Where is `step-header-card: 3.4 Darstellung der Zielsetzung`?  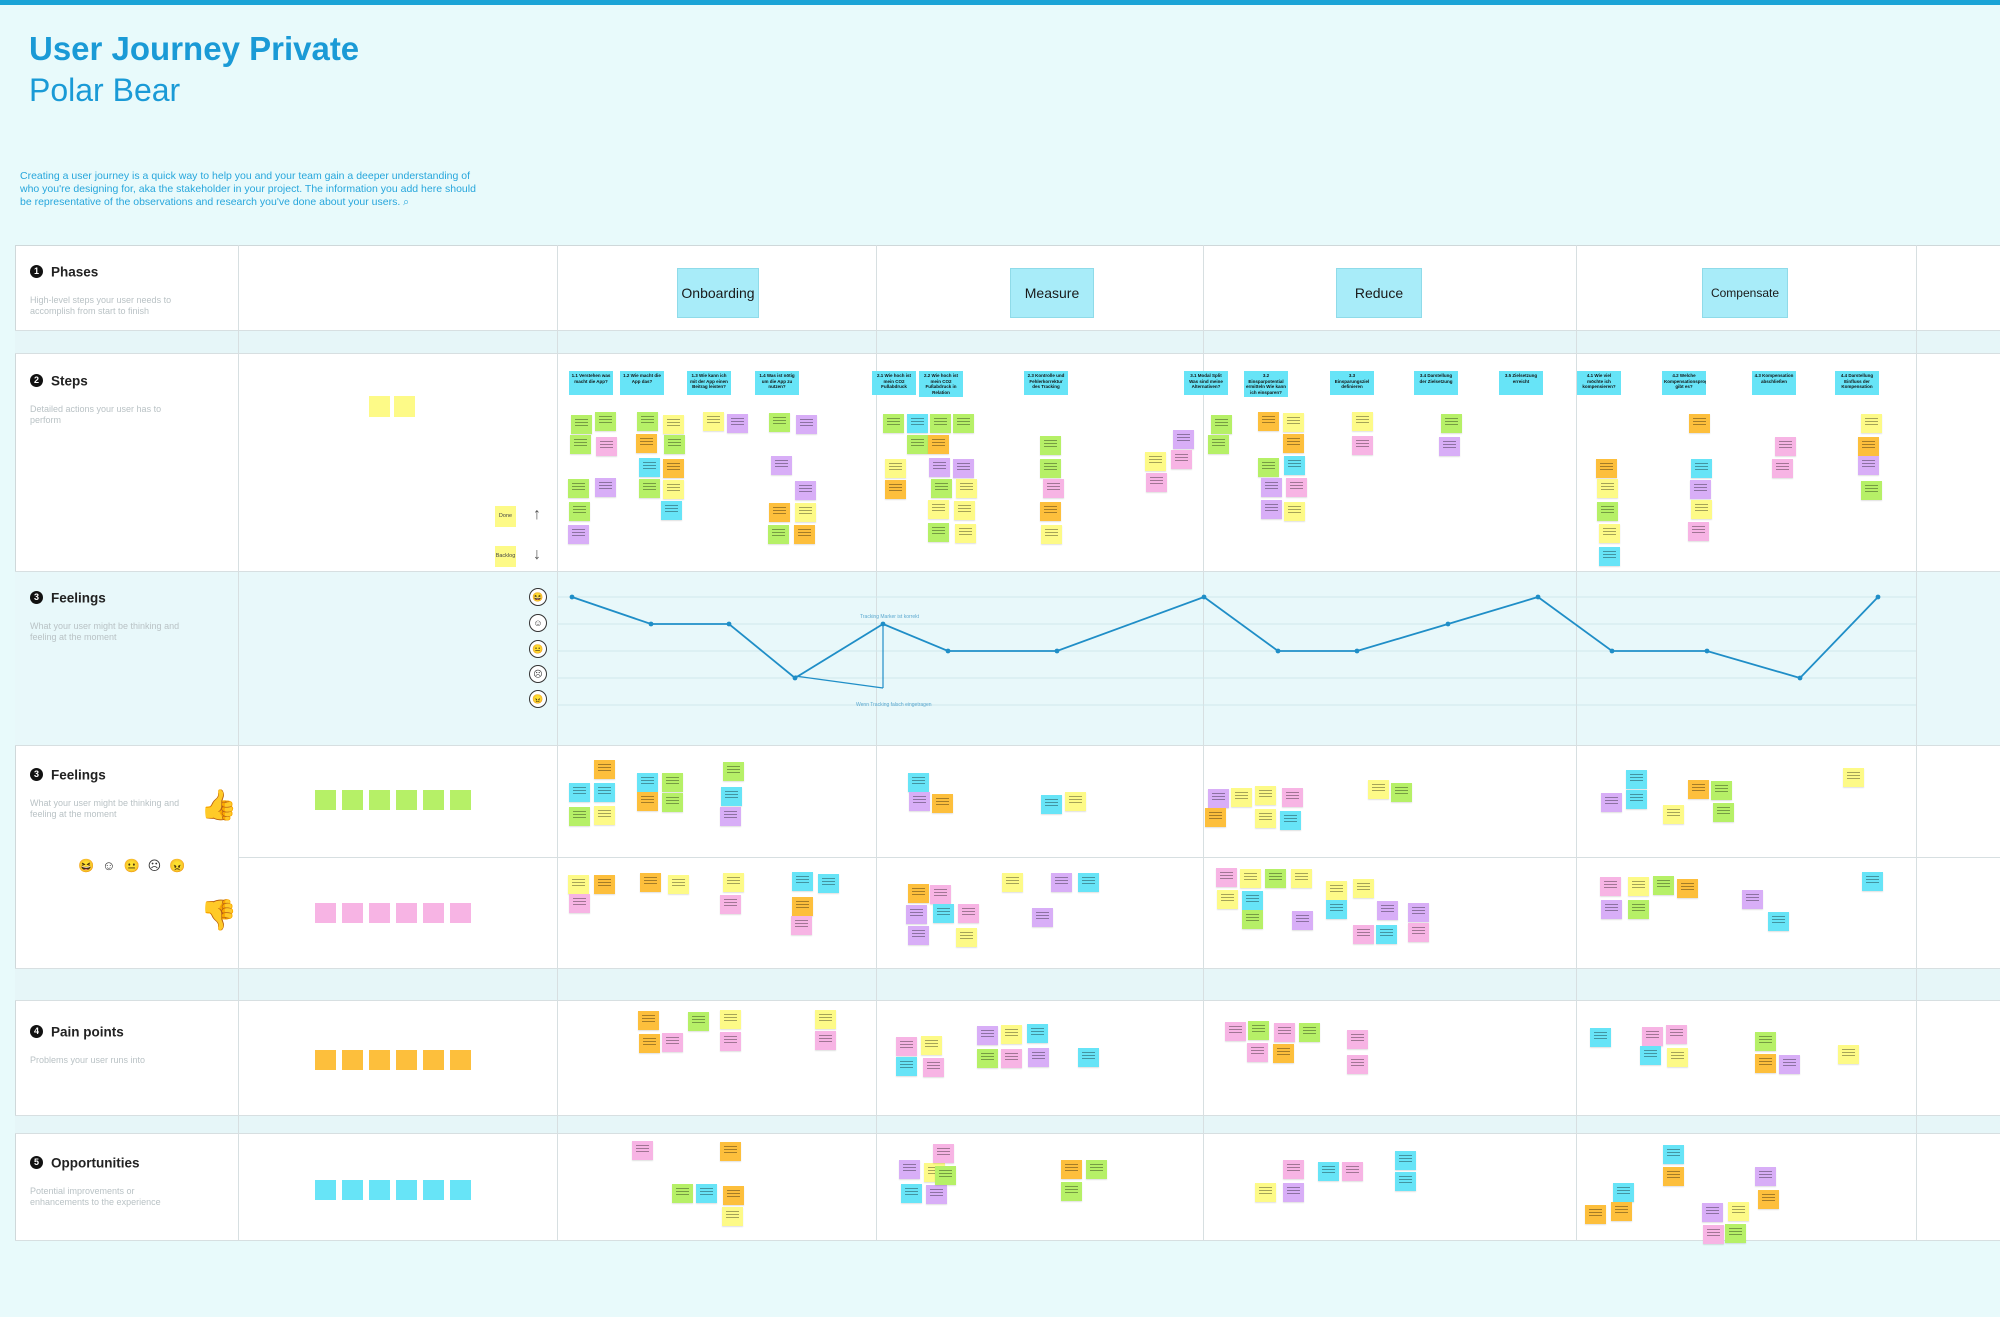
step-header-card: 3.4 Darstellung der Zielsetzung is located at coordinates (1436, 383).